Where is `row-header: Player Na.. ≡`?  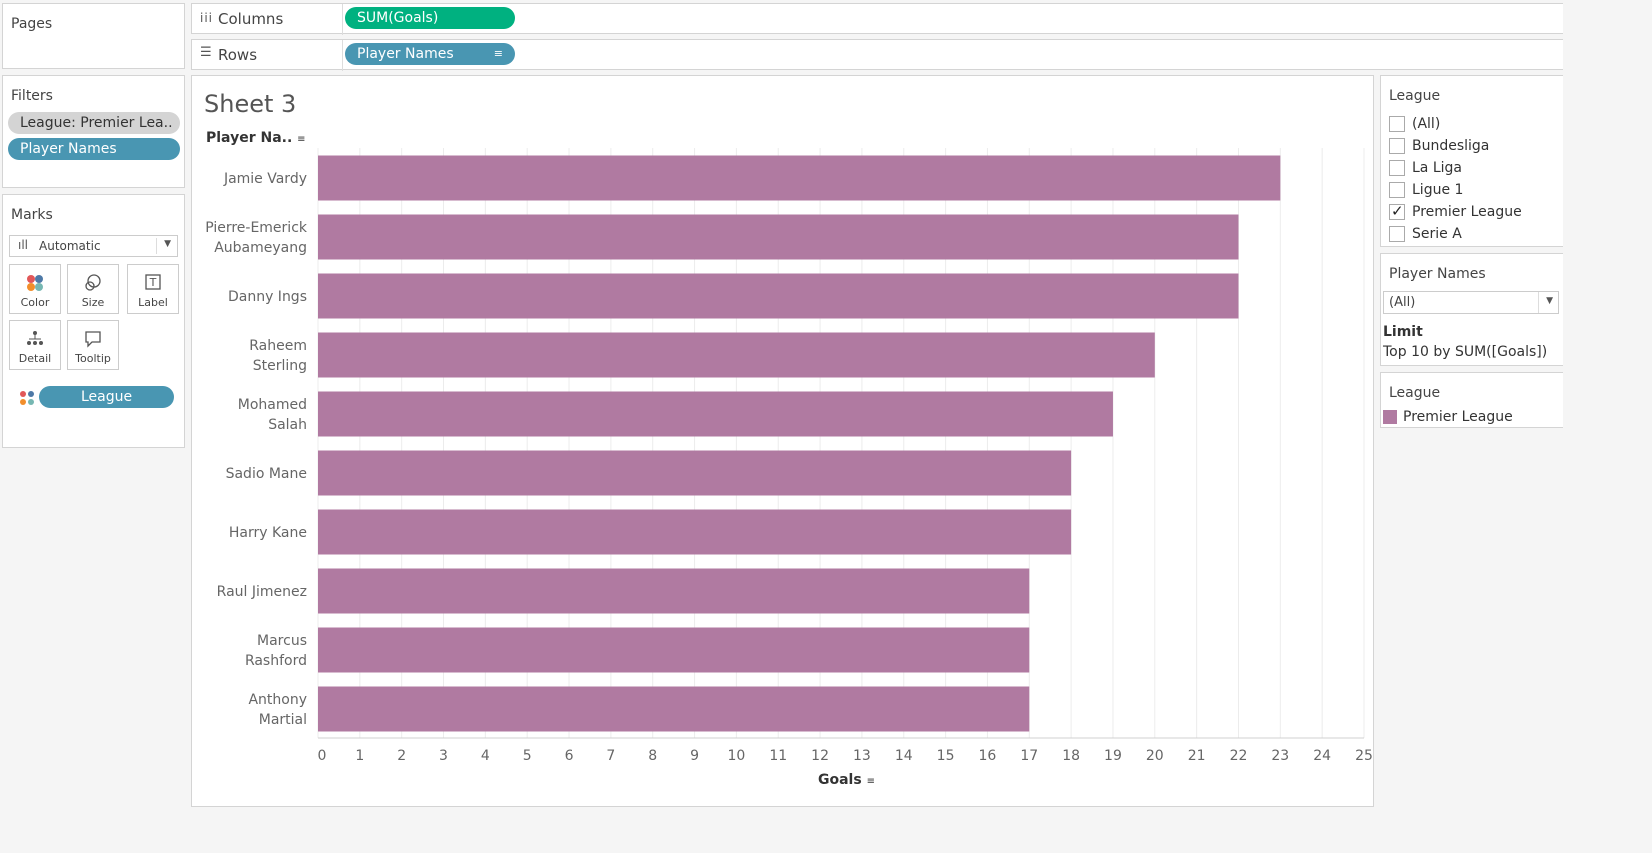
row-header: Player Na.. ≡ is located at coordinates (256, 138).